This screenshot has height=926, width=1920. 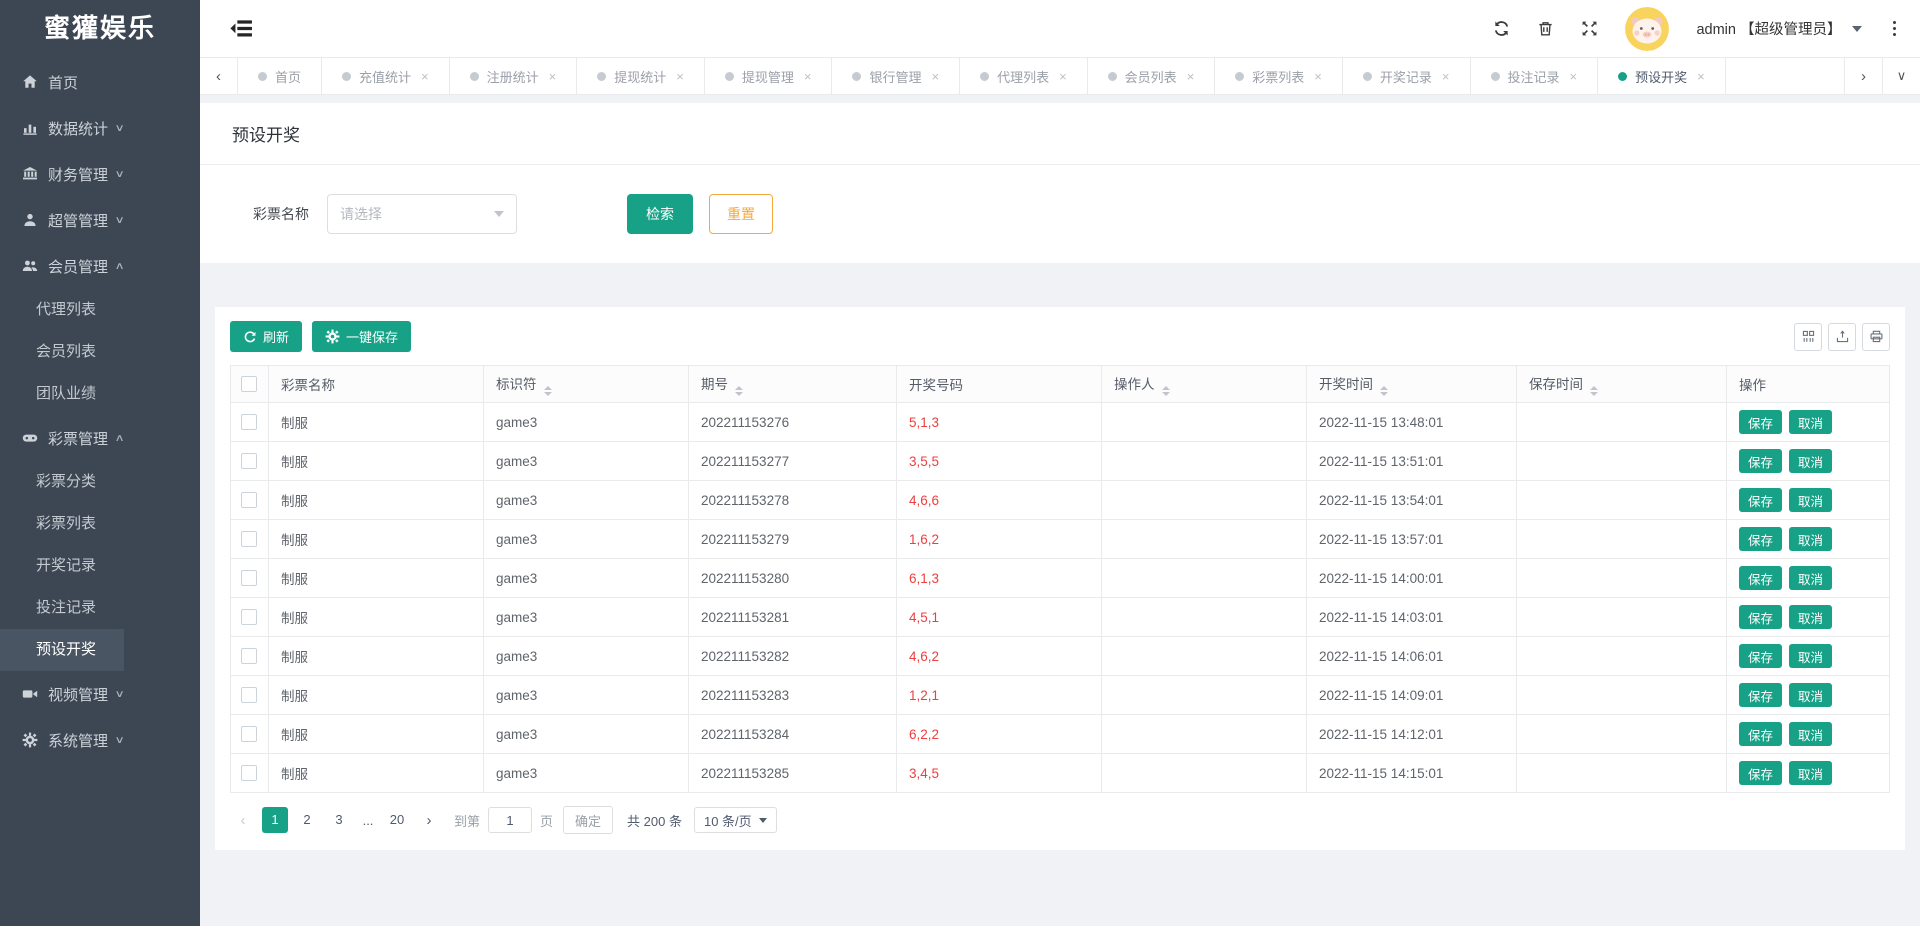 What do you see at coordinates (62, 310) in the screenshot?
I see `sidebar-subitem: 代理列表` at bounding box center [62, 310].